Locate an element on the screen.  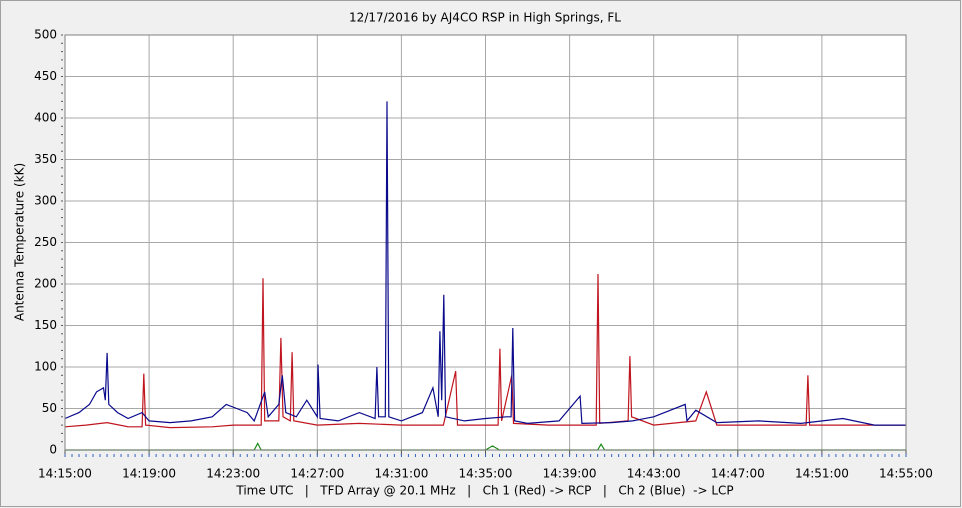
x-tick-label: 14:47:00 is located at coordinates (738, 474).